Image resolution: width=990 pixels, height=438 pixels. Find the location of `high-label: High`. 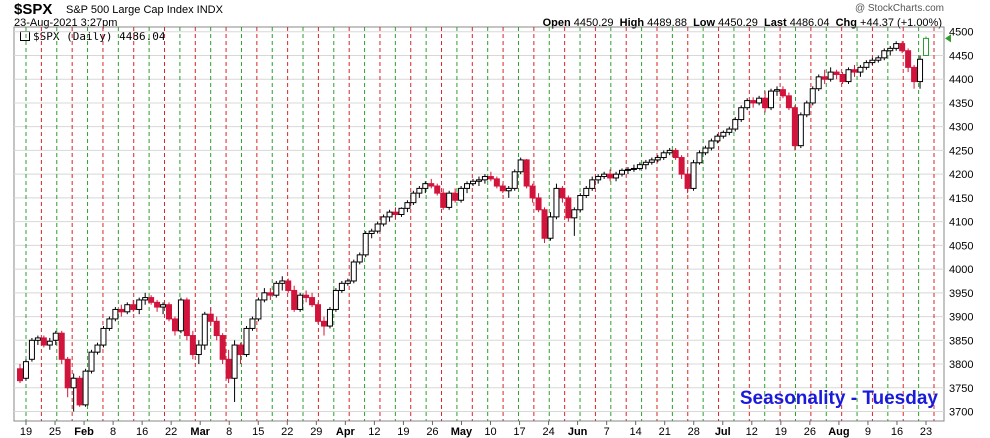

high-label: High is located at coordinates (632, 23).